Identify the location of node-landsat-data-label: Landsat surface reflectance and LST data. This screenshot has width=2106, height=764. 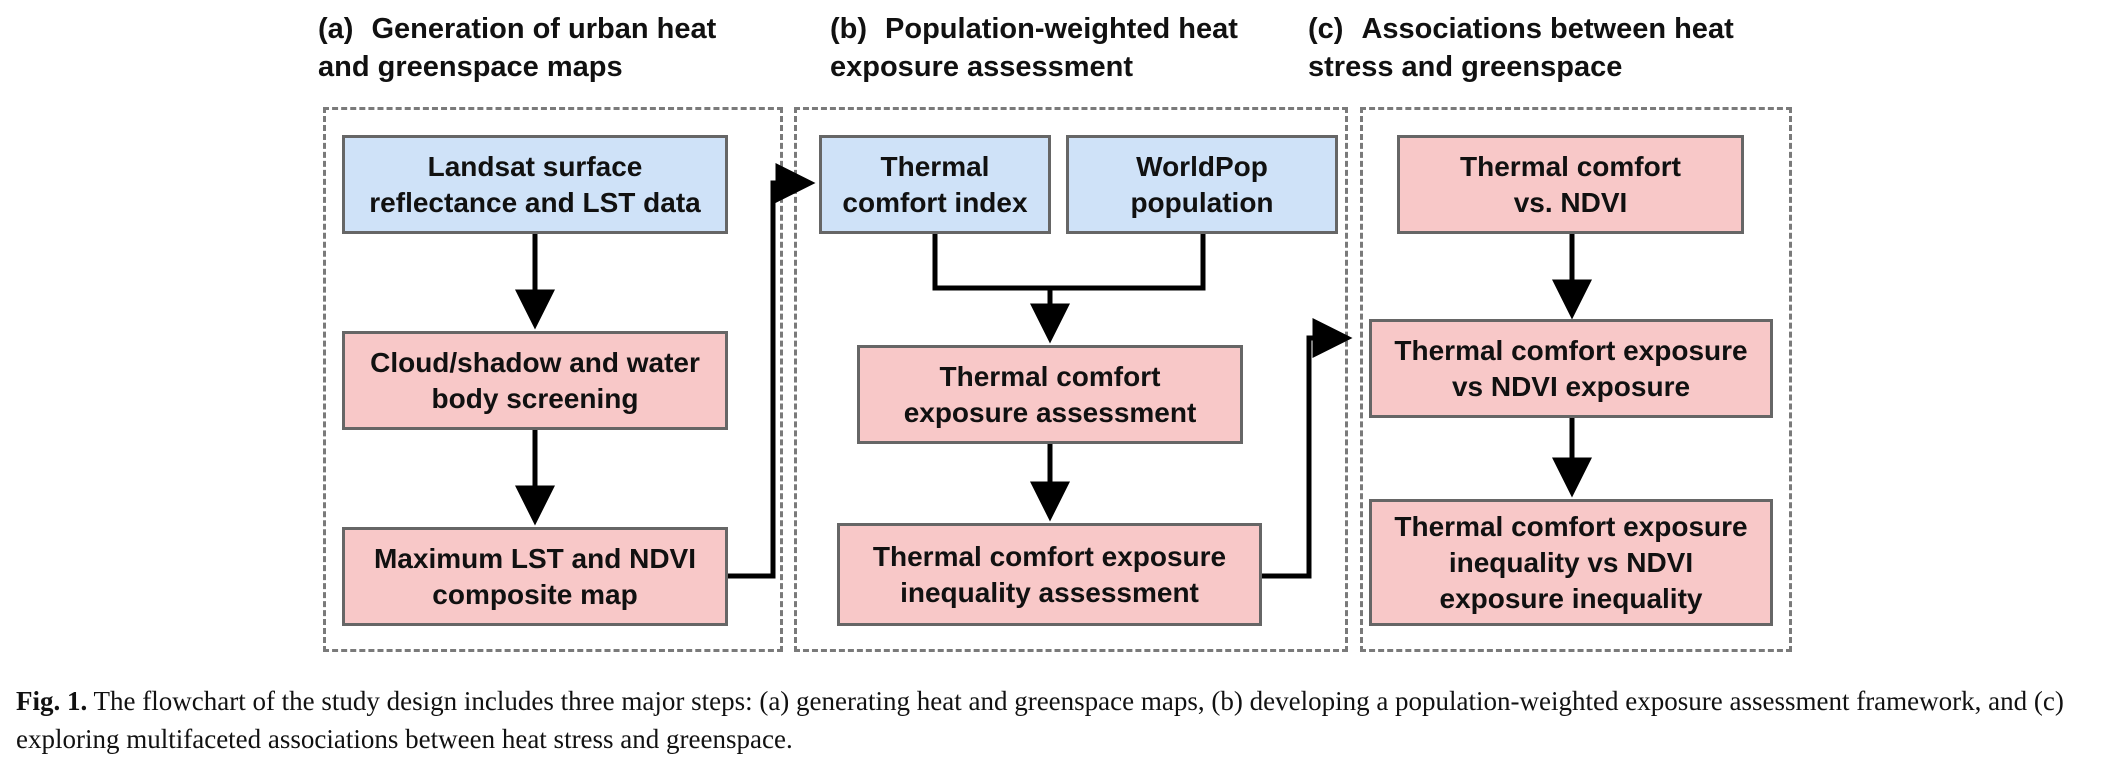
(535, 184).